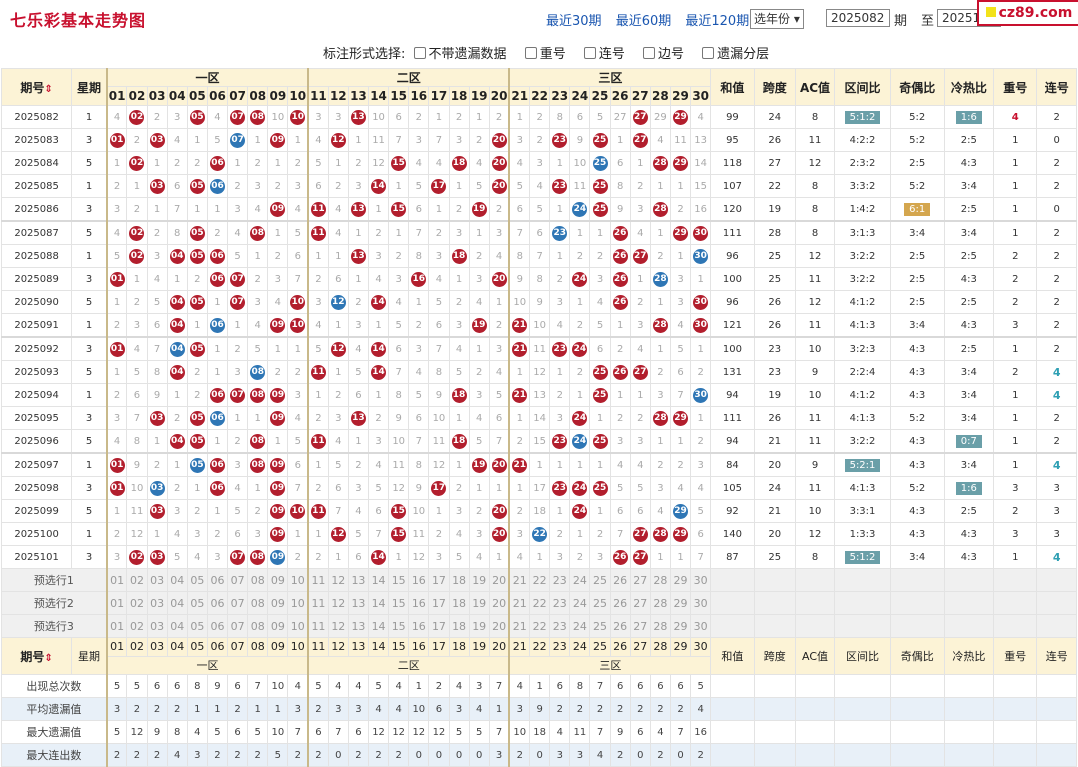  What do you see at coordinates (733, 54) in the screenshot?
I see `option-omission-layer: 遗漏分层` at bounding box center [733, 54].